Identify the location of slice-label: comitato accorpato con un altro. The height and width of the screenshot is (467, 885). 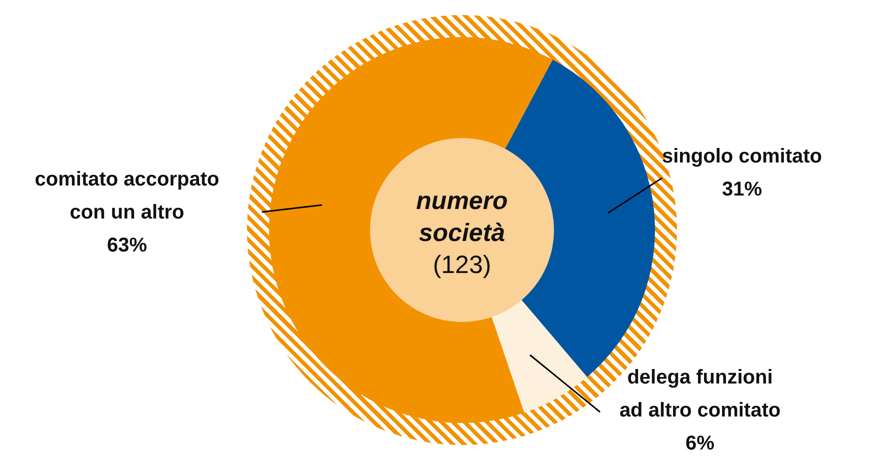
(127, 196).